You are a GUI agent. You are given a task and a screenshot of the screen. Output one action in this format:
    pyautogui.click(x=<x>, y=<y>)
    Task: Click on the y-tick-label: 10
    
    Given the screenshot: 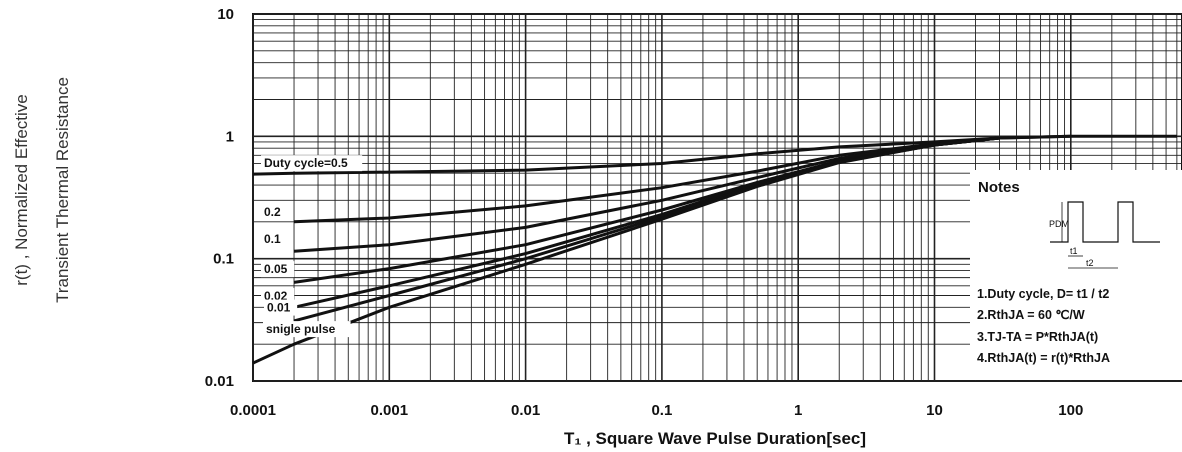 What is the action you would take?
    pyautogui.click(x=225, y=14)
    